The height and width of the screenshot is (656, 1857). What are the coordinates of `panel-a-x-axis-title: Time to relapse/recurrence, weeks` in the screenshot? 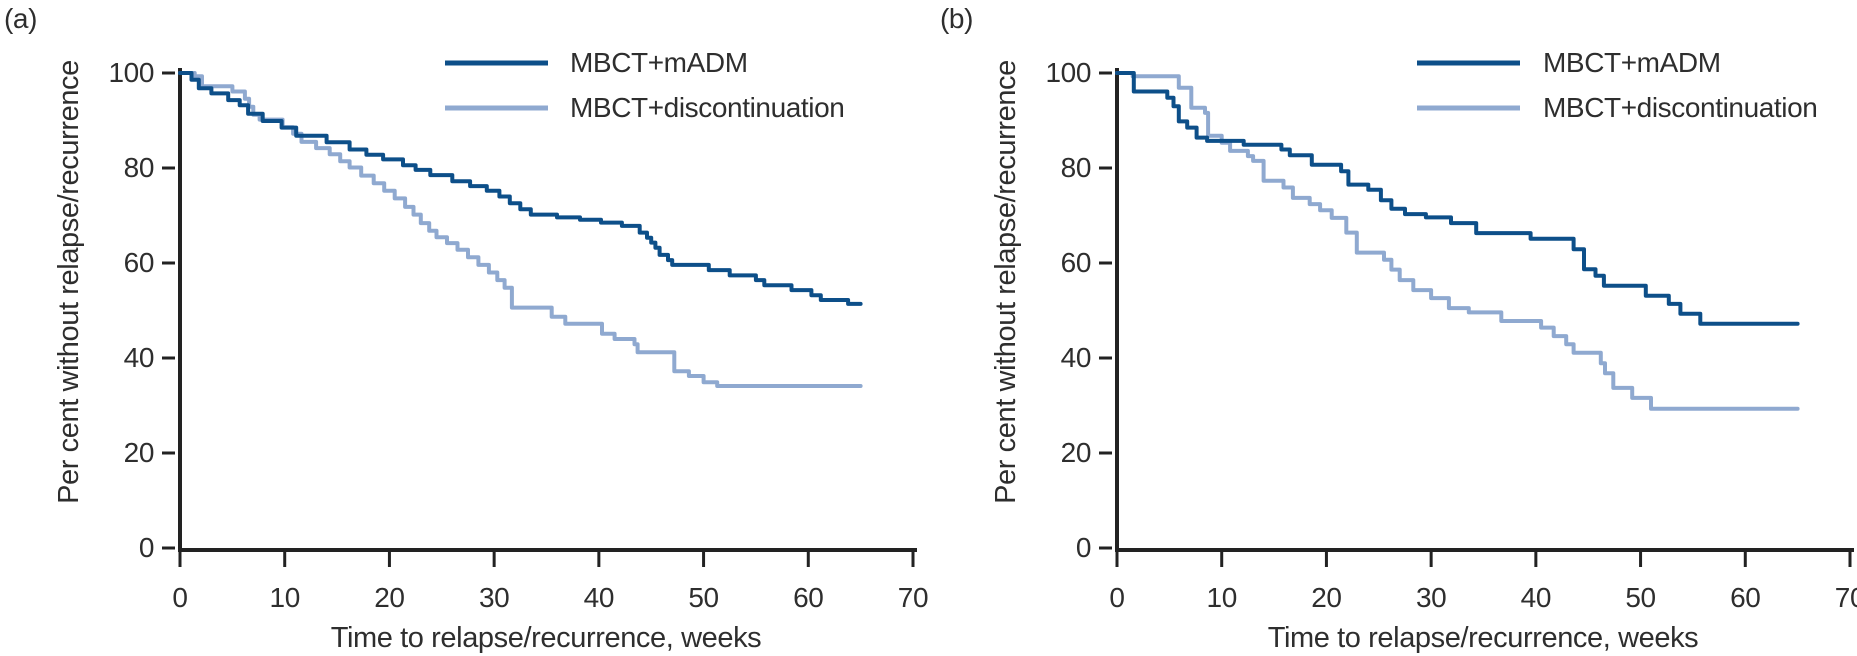 It's located at (546, 638).